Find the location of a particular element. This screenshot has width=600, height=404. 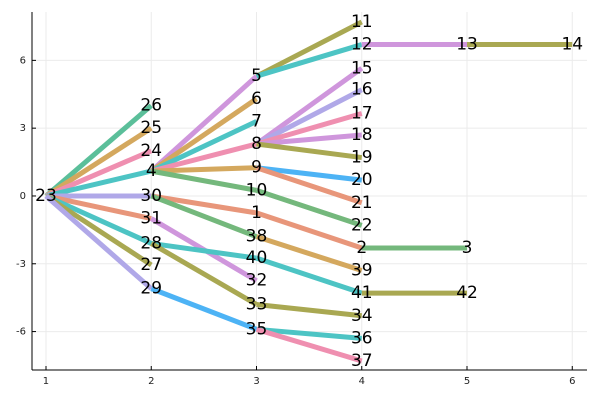

node-label: 34 is located at coordinates (362, 316).